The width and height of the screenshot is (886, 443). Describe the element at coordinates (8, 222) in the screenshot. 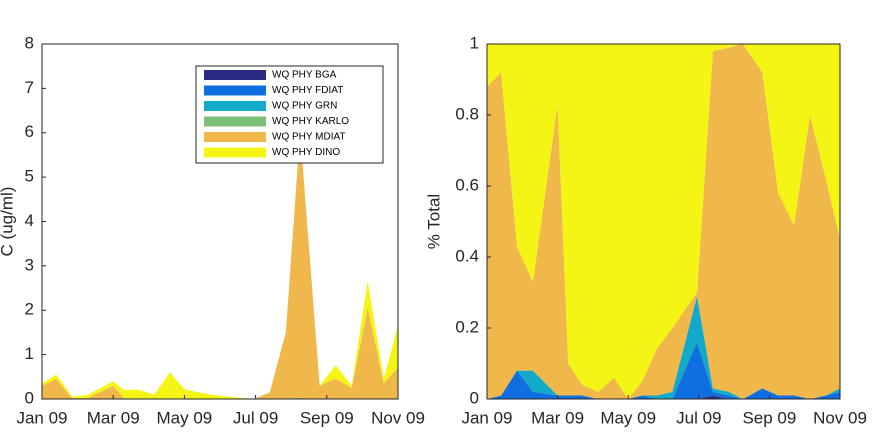

I see `y-axis-label: C (ug/ml)` at that location.